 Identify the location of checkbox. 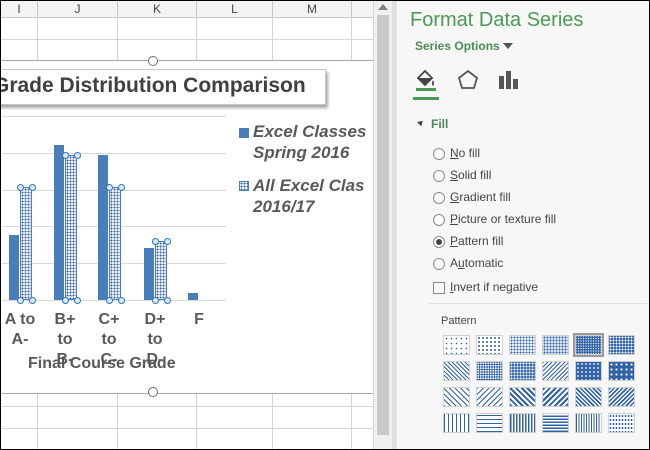
(439, 288).